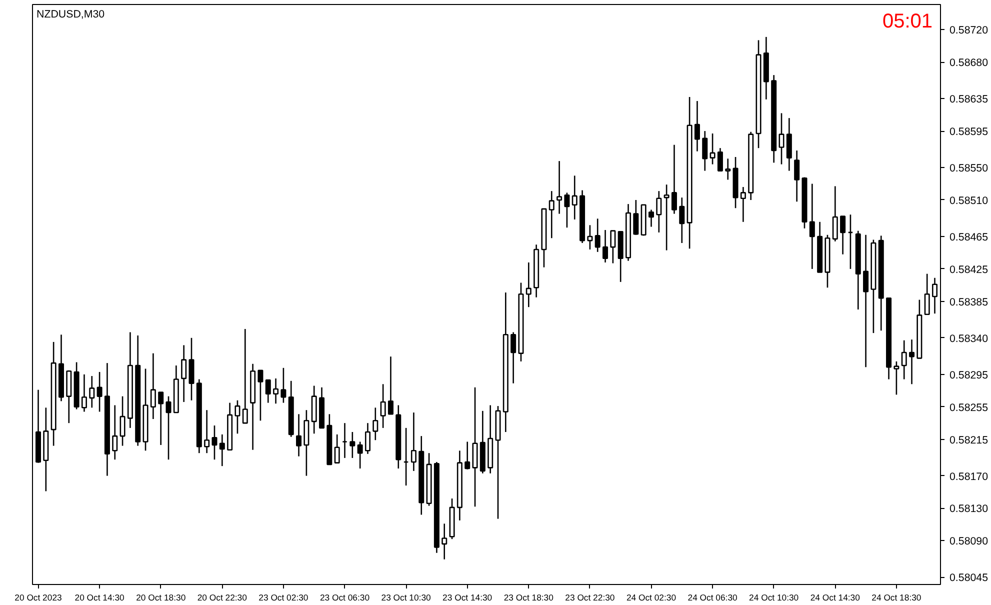 The height and width of the screenshot is (605, 991). What do you see at coordinates (969, 168) in the screenshot?
I see `y-tick-label: 0.58550` at bounding box center [969, 168].